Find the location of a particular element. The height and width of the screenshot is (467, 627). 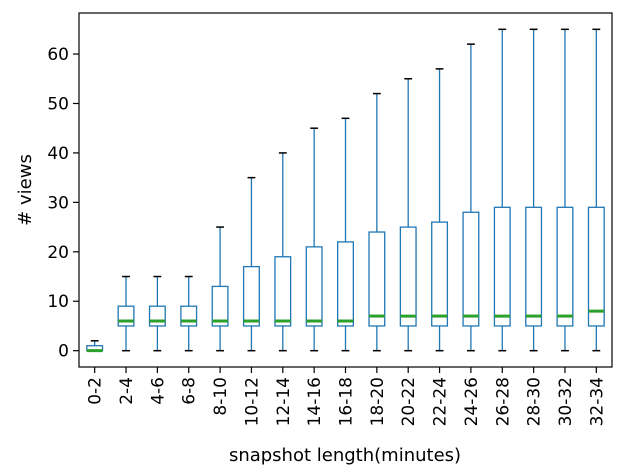

x-tick-label: 18-20 is located at coordinates (378, 401).